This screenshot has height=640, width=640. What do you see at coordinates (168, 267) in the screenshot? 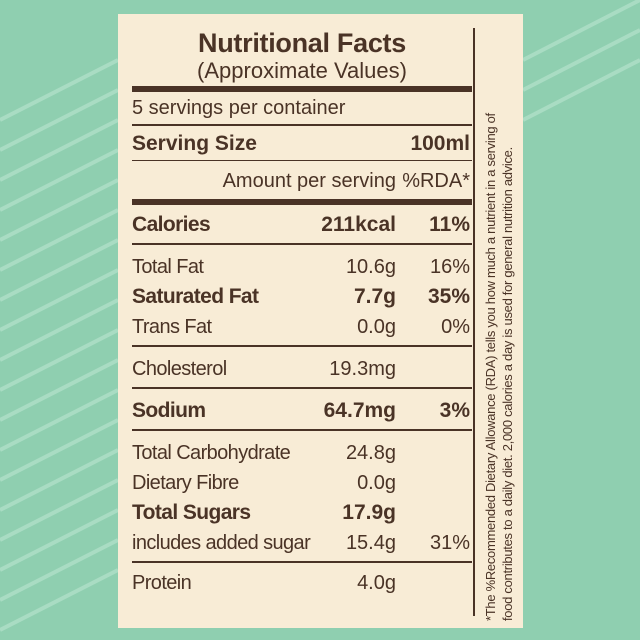
I see `nutrient-label: Total Fat` at bounding box center [168, 267].